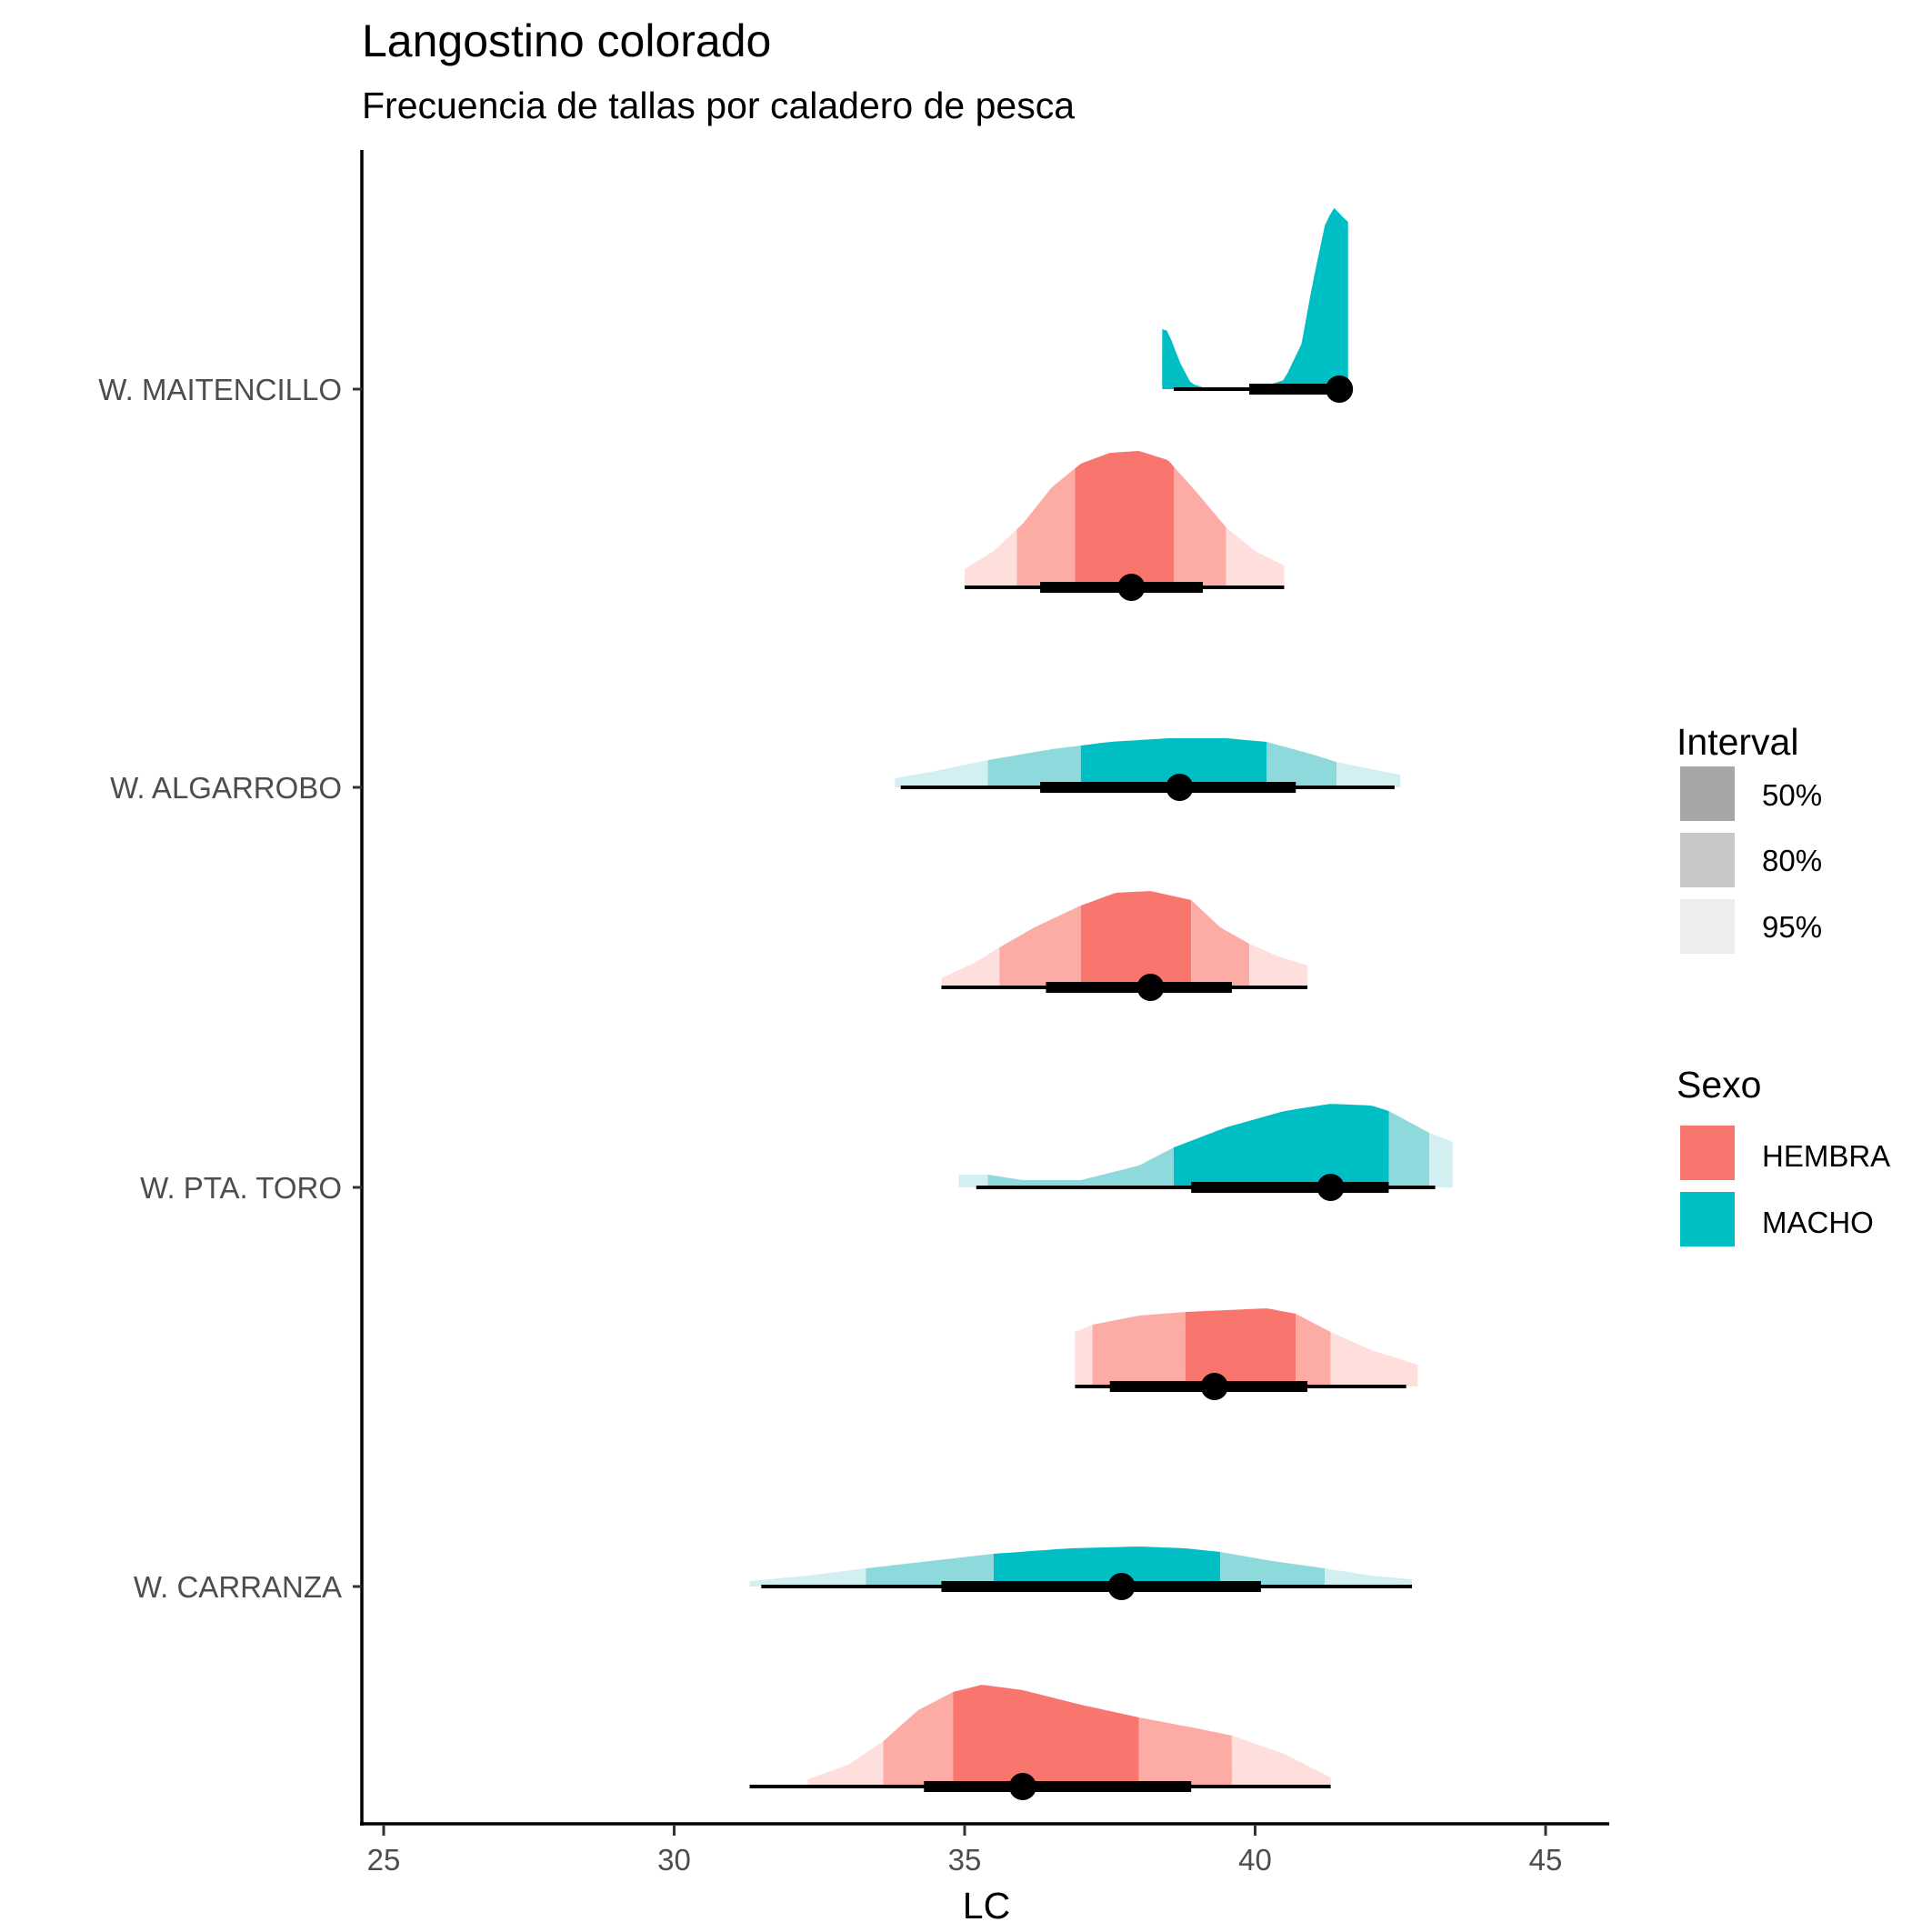 The height and width of the screenshot is (1932, 1932). What do you see at coordinates (566, 40) in the screenshot?
I see `chart-title: Langostino colorado` at bounding box center [566, 40].